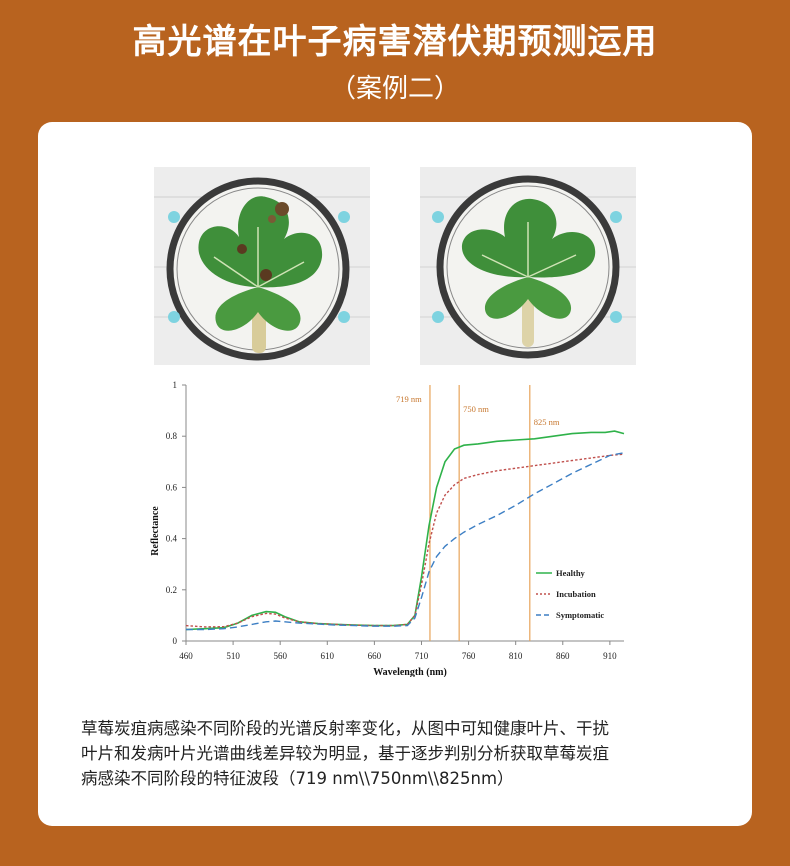 This screenshot has height=866, width=790. What do you see at coordinates (394, 89) in the screenshot?
I see `page-subtitle: （案例二）` at bounding box center [394, 89].